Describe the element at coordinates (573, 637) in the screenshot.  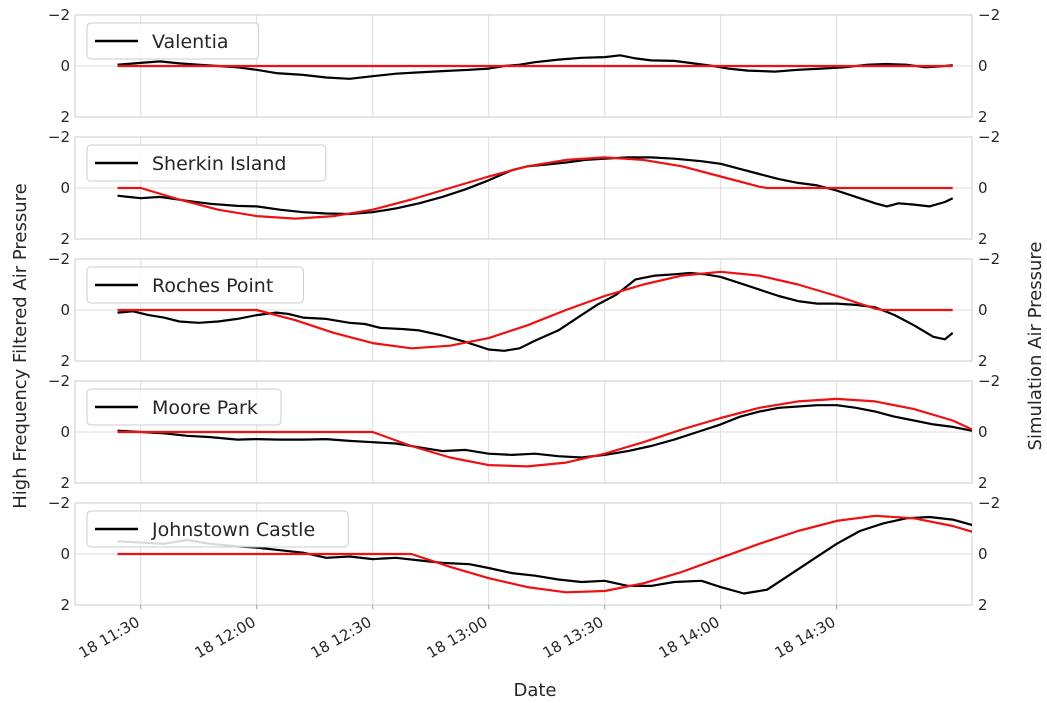
I see `x-tick-label: 18 13:30` at that location.